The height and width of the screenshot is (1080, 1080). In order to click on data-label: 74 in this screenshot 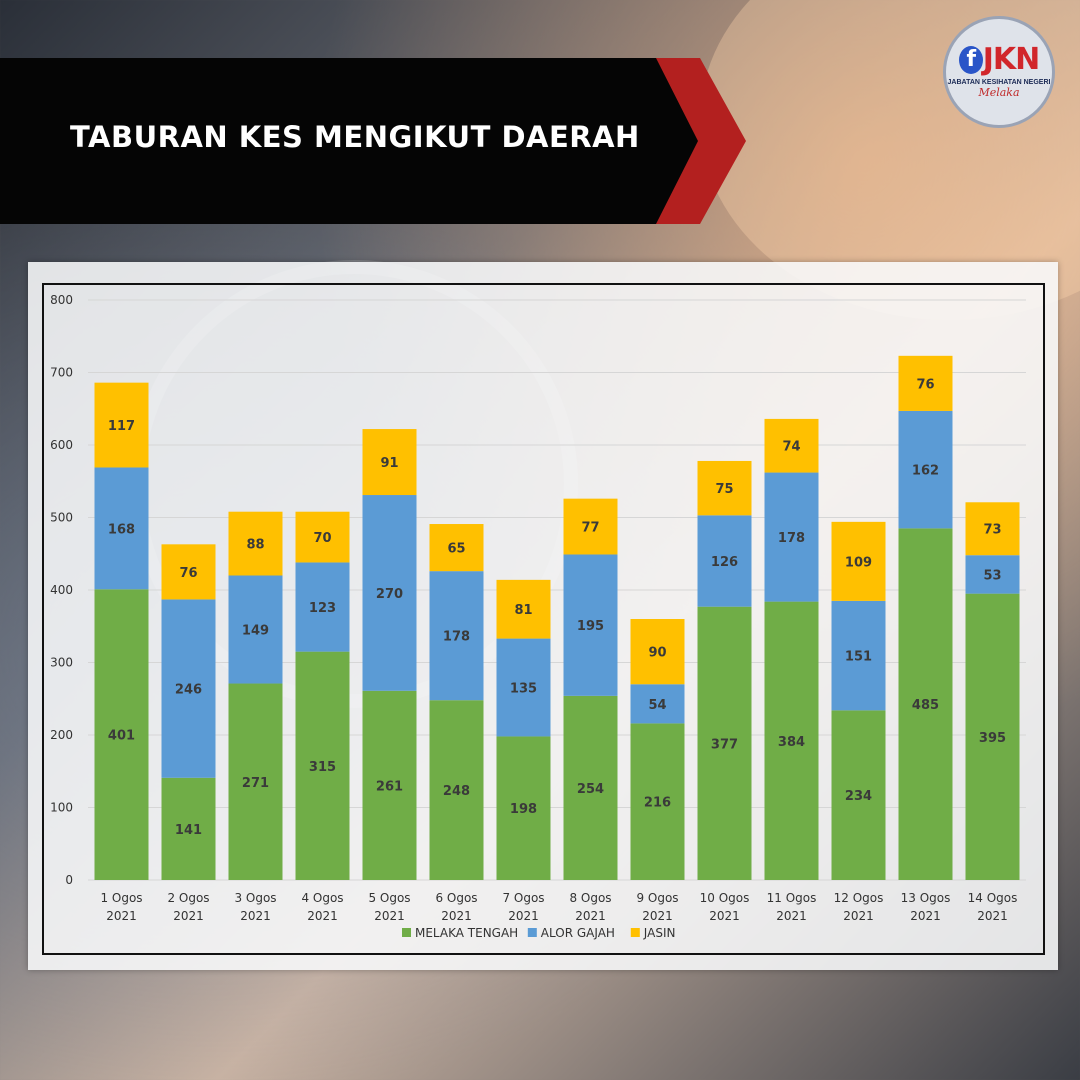, I will do `click(791, 447)`.